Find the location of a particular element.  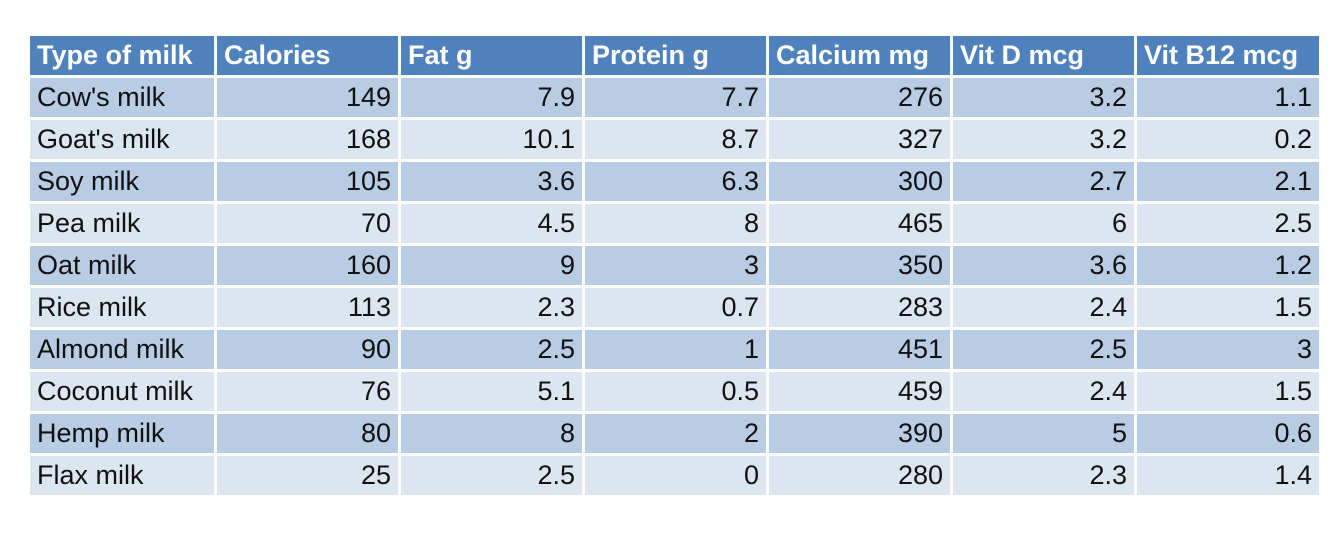

protein-cell: 2 is located at coordinates (675, 433).